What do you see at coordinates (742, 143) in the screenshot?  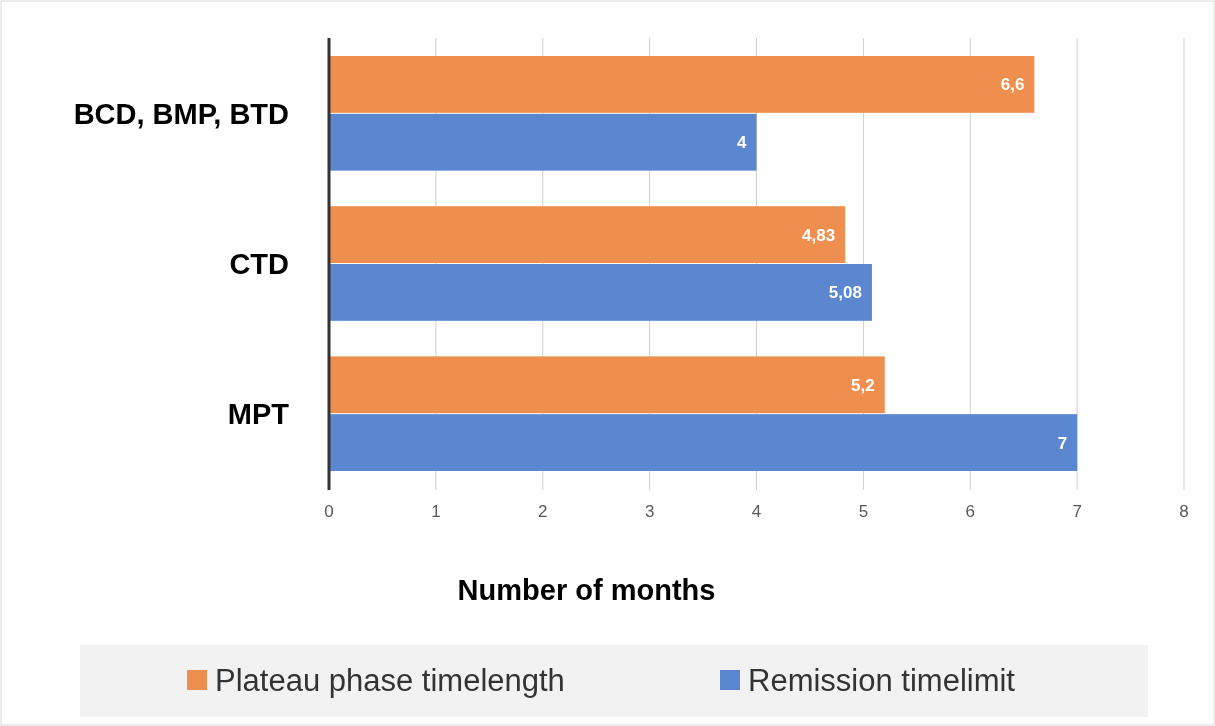 I see `data-label: 4` at bounding box center [742, 143].